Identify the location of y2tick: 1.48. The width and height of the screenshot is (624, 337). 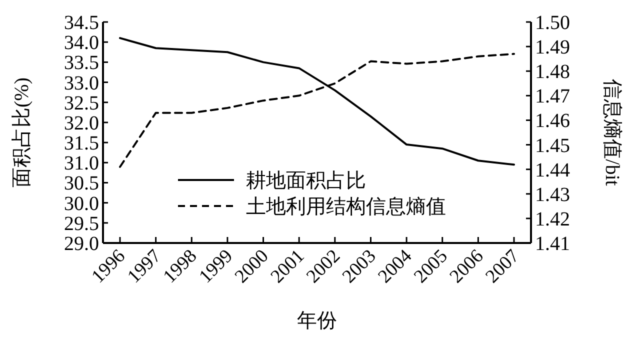
(552, 72).